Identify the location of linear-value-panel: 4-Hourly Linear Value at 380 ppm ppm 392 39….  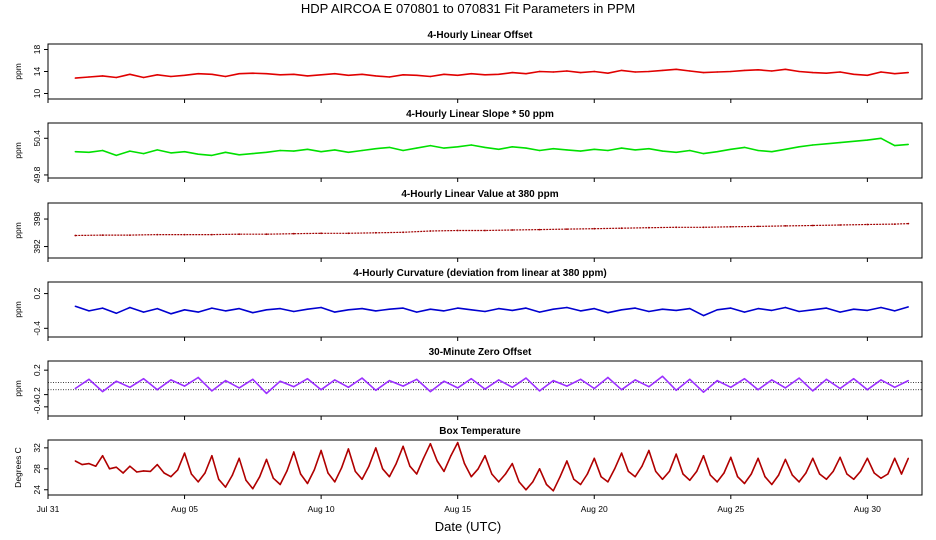
(468, 225).